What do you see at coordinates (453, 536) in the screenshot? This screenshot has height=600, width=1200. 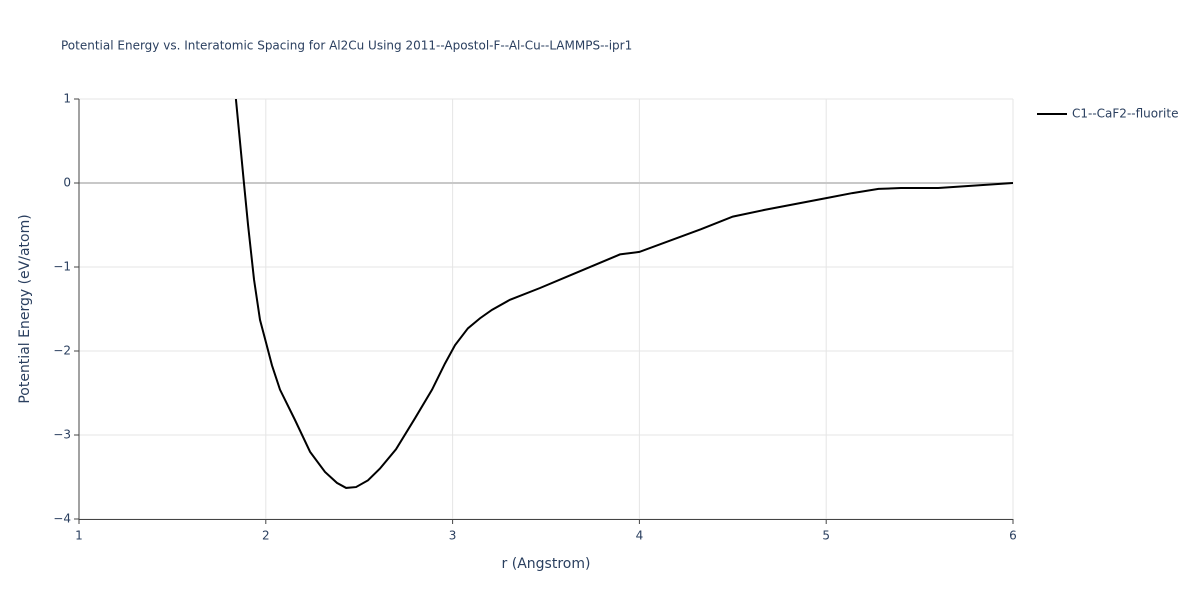 I see `x-tick-label: 3` at bounding box center [453, 536].